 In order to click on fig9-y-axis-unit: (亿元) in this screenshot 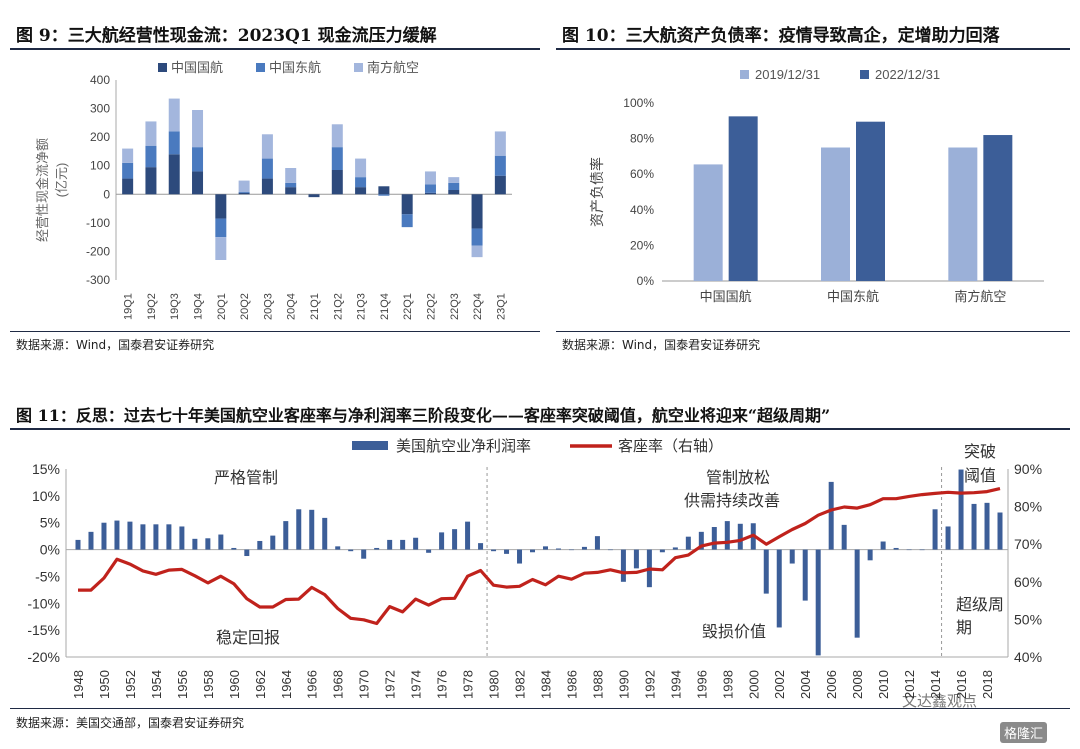, I will do `click(61, 180)`.